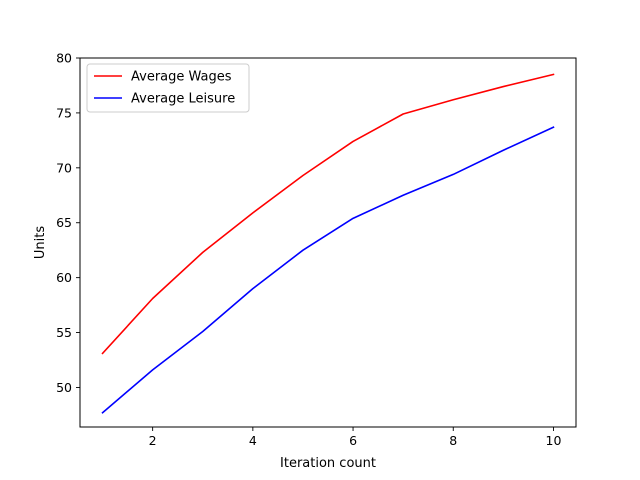  I want to click on y-tick-label: 65, so click(64, 222).